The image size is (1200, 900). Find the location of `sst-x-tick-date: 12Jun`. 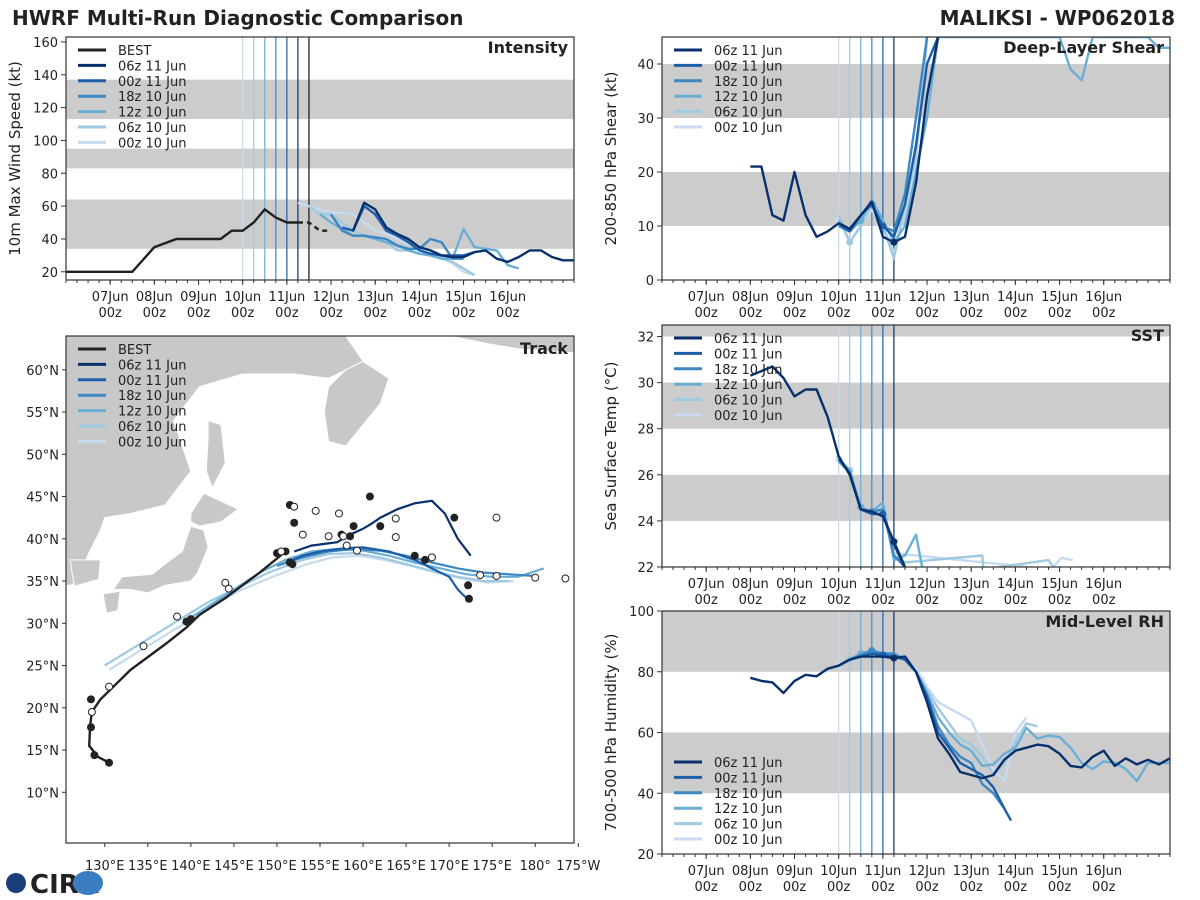

sst-x-tick-date: 12Jun is located at coordinates (927, 584).